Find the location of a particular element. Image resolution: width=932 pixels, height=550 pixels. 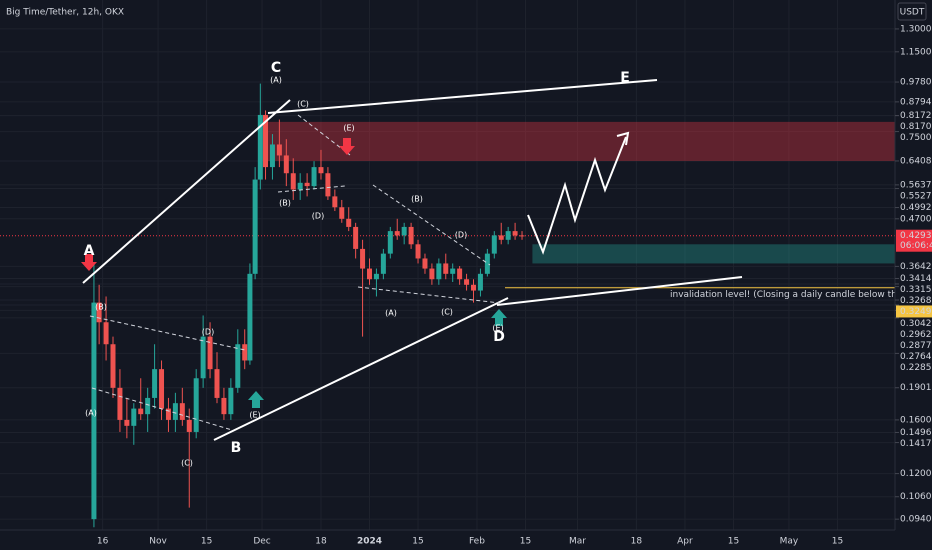

y-tick-label: 0.1417 is located at coordinates (916, 444).